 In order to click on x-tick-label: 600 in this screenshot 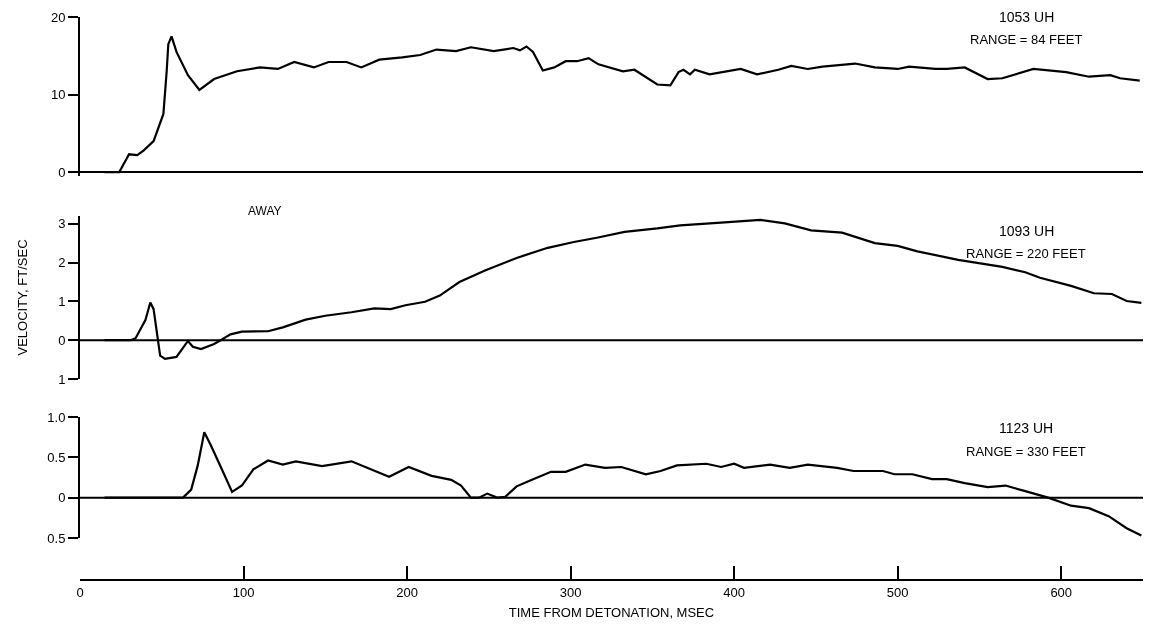, I will do `click(1061, 592)`.